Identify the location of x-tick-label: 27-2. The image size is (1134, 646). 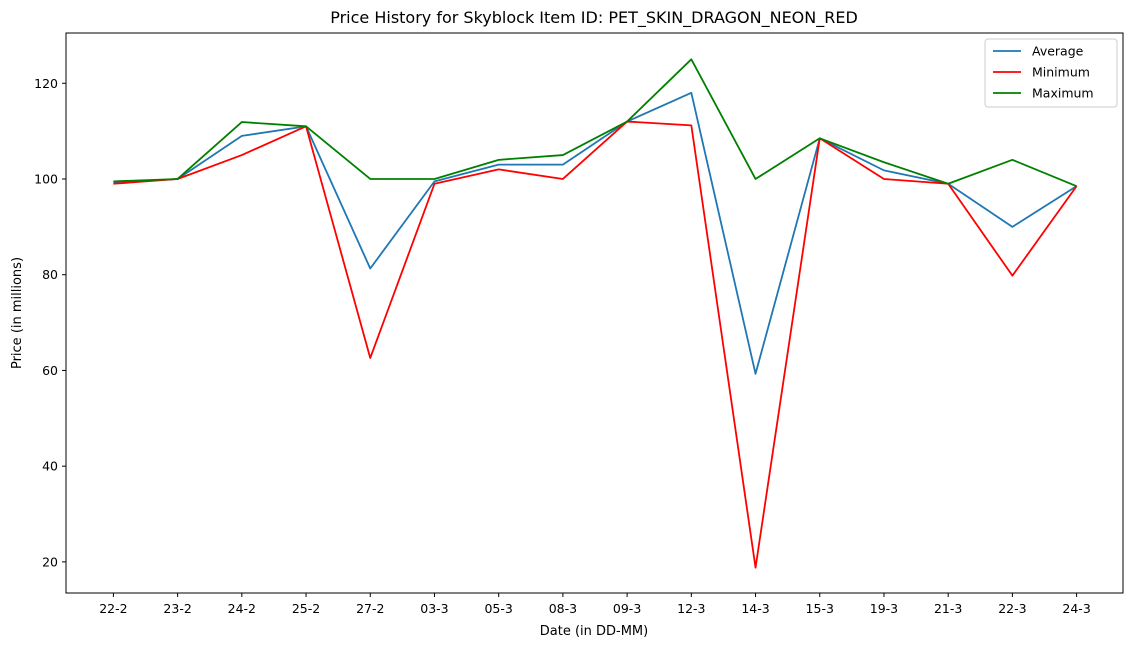
(370, 608).